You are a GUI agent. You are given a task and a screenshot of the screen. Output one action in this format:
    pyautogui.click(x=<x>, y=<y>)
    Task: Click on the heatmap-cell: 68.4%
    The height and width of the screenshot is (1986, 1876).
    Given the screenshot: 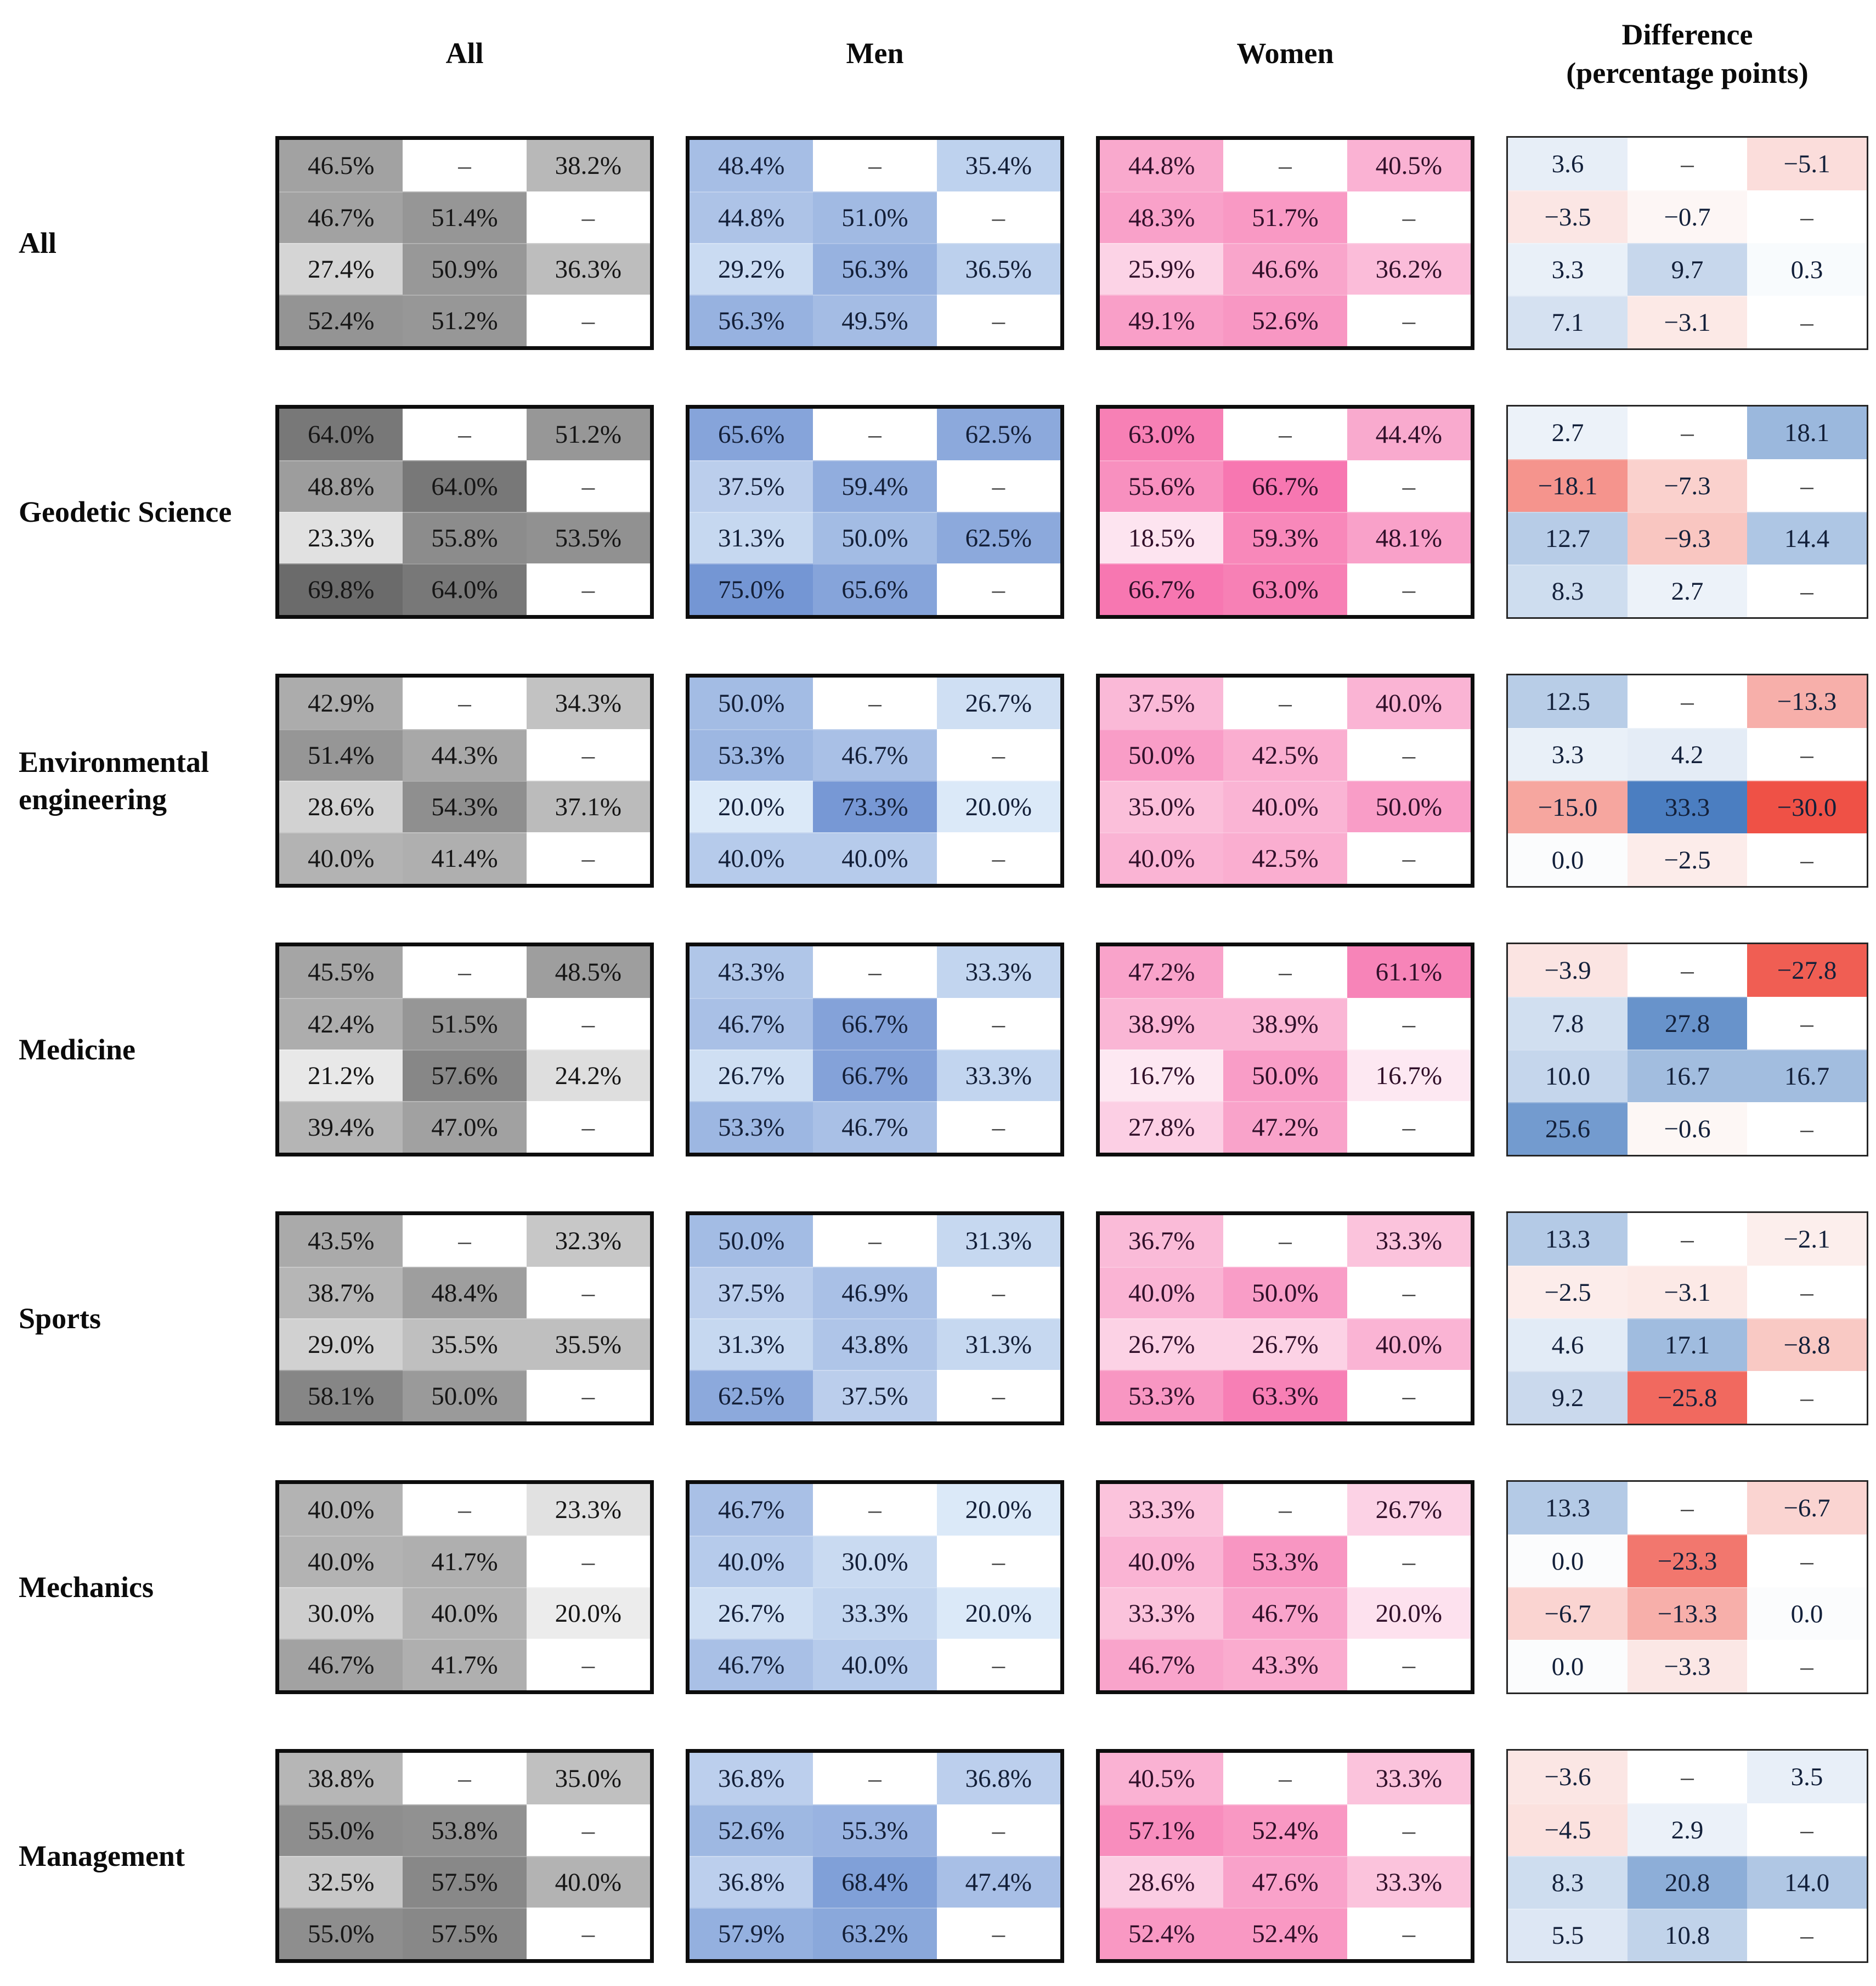 What is the action you would take?
    pyautogui.click(x=875, y=1882)
    